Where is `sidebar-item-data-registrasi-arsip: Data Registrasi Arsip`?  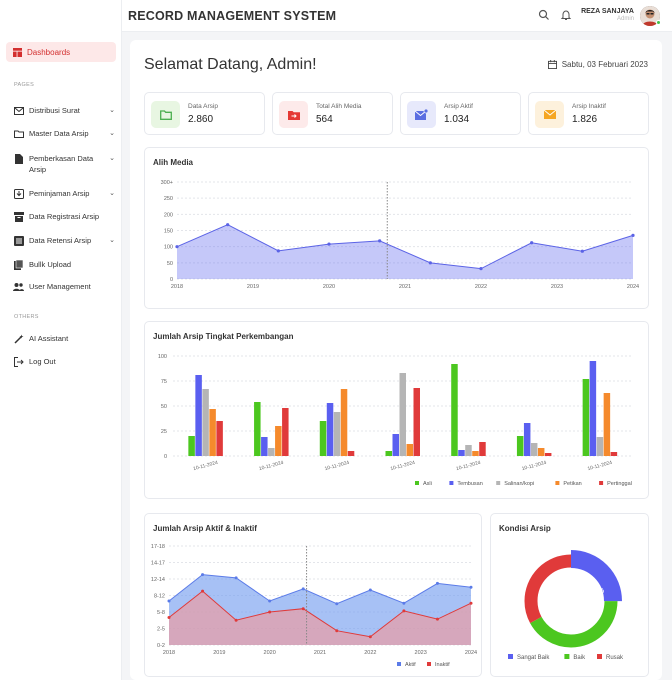
sidebar-item-data-registrasi-arsip: Data Registrasi Arsip is located at coordinates (64, 216).